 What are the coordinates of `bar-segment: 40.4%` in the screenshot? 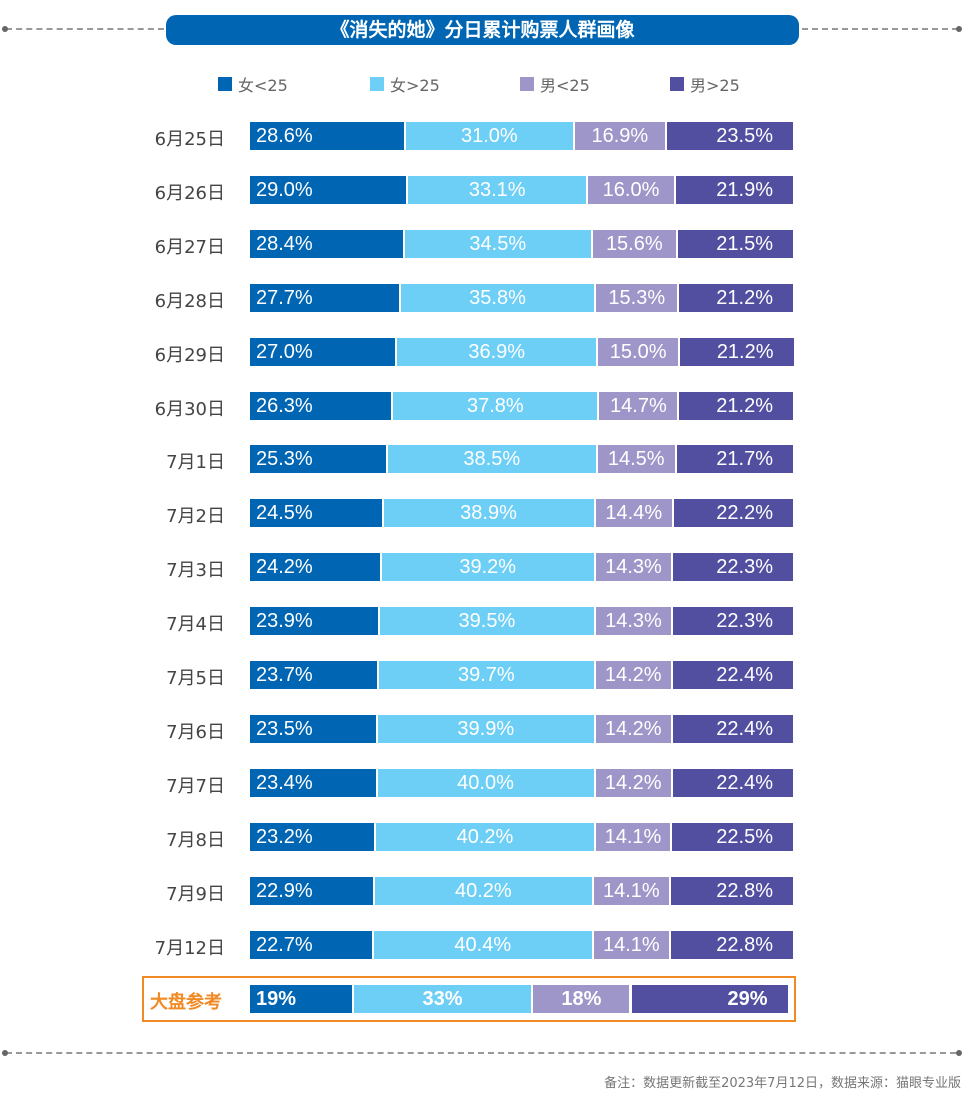 It's located at (482, 944).